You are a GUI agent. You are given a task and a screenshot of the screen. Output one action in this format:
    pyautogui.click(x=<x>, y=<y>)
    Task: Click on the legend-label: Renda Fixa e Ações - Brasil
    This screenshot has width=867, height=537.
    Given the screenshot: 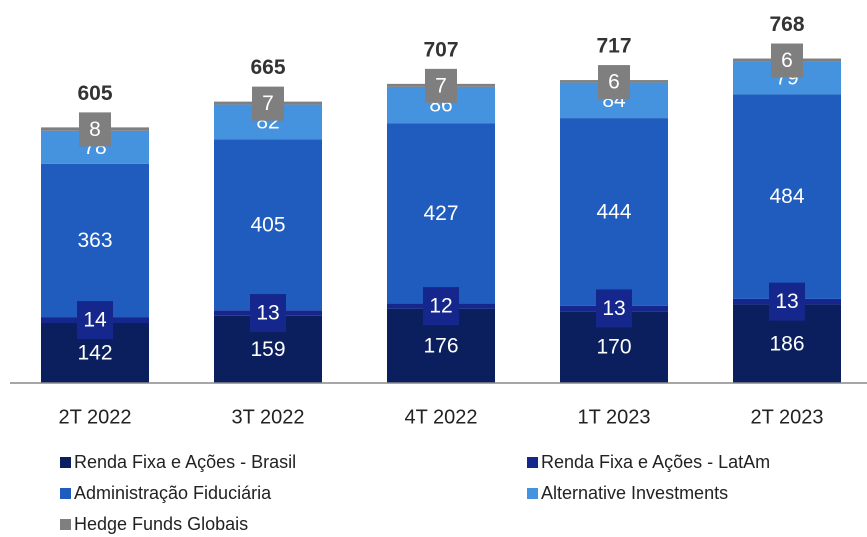 What is the action you would take?
    pyautogui.click(x=185, y=462)
    